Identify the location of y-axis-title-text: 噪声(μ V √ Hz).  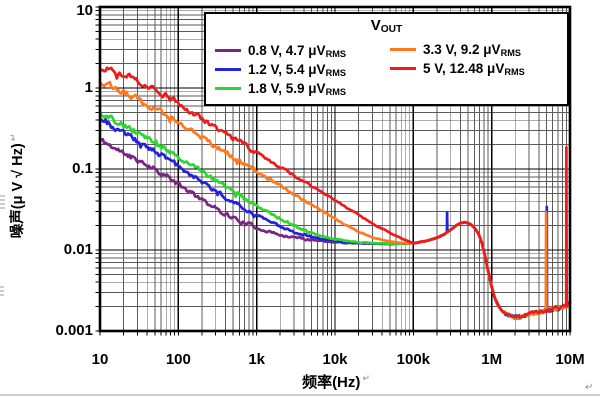
(18, 191).